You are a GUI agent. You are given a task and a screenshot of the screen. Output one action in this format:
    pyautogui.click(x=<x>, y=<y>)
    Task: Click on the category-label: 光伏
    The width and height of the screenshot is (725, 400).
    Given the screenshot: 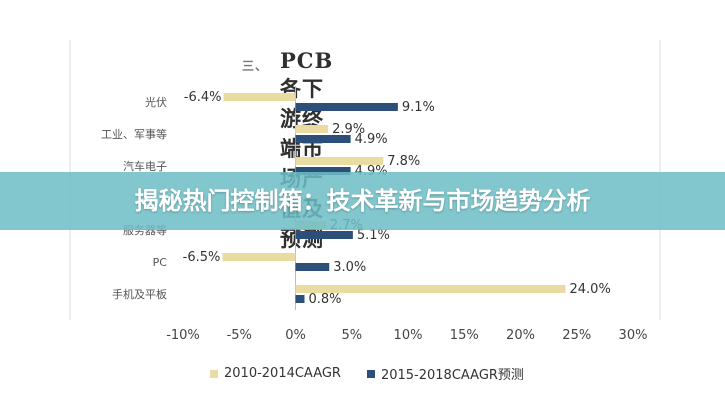 What is the action you would take?
    pyautogui.click(x=156, y=102)
    